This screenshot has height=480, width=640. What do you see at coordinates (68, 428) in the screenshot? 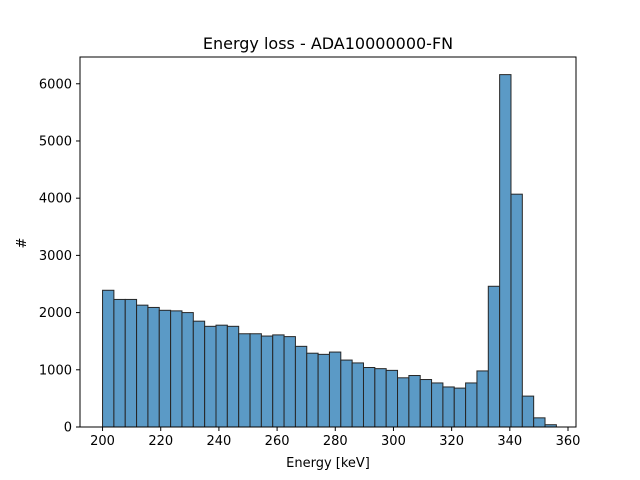
I see `y-tick-label: 0` at bounding box center [68, 428].